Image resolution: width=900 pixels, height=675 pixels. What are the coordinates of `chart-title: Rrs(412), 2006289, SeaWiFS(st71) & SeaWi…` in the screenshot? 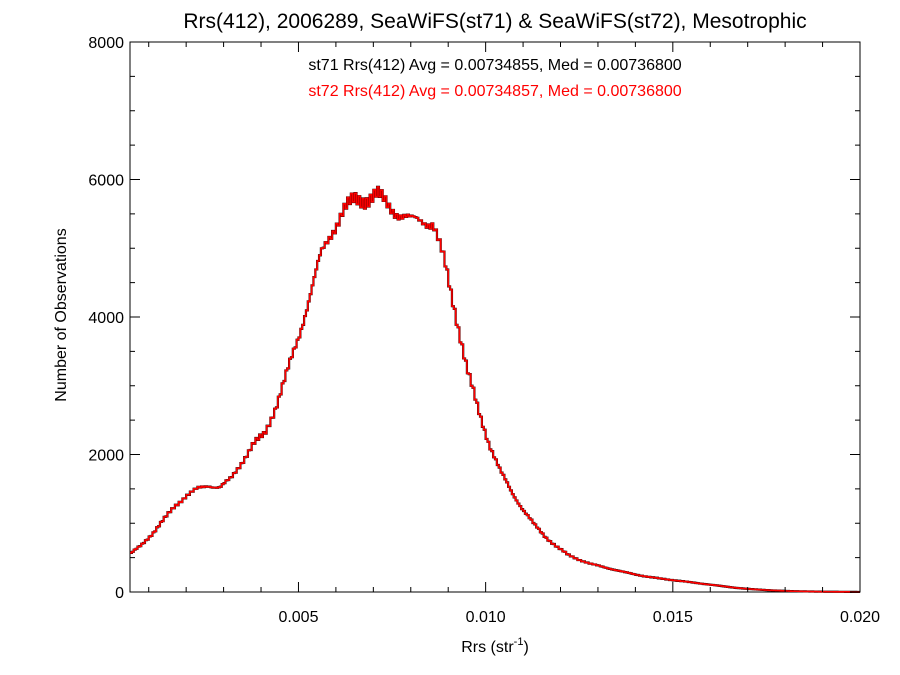 It's located at (494, 21).